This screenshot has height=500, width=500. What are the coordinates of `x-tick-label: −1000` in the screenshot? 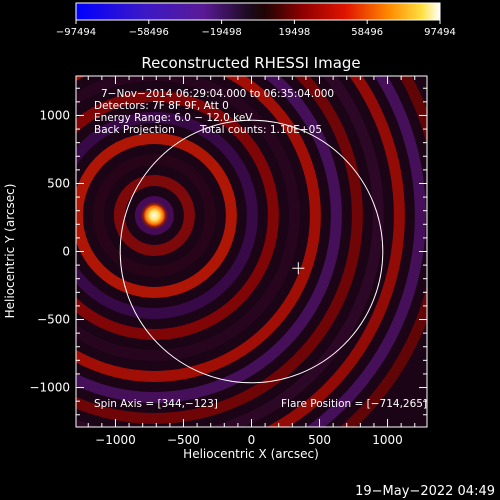 It's located at (115, 440).